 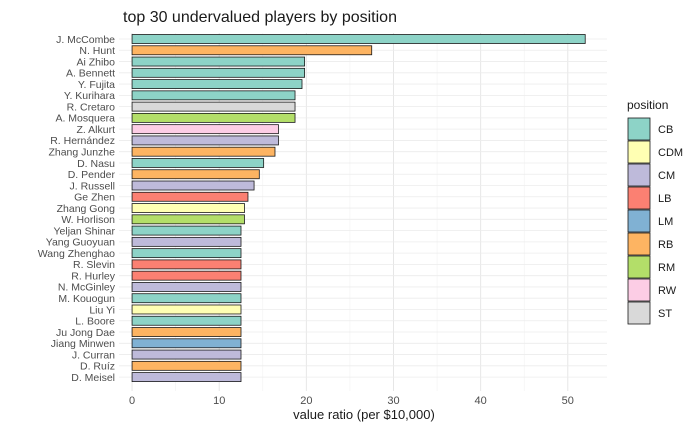 I want to click on legend-label: RW, so click(x=667, y=291).